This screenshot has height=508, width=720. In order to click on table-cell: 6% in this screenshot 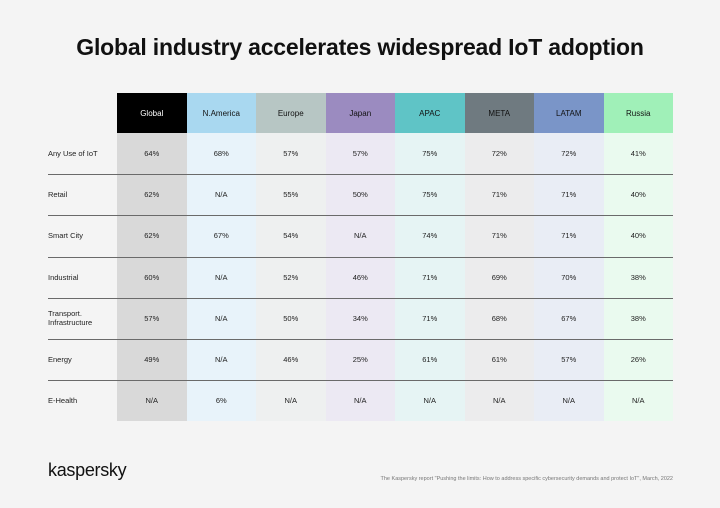, I will do `click(221, 401)`.